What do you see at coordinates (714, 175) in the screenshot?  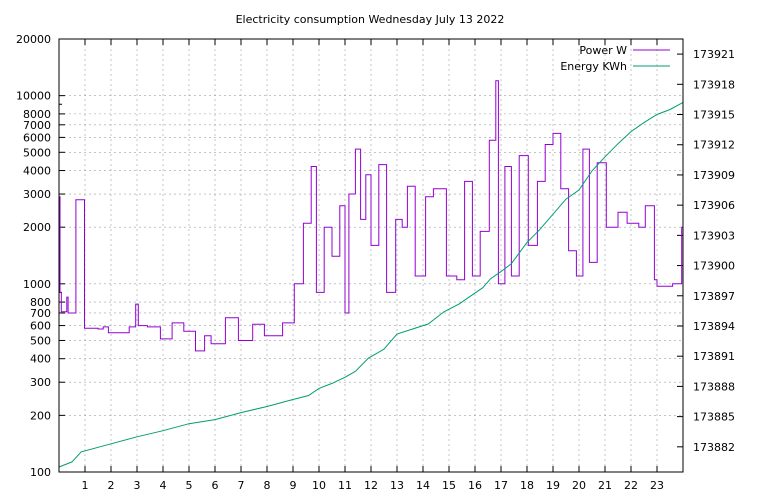 I see `y2-tick-label: 173909` at bounding box center [714, 175].